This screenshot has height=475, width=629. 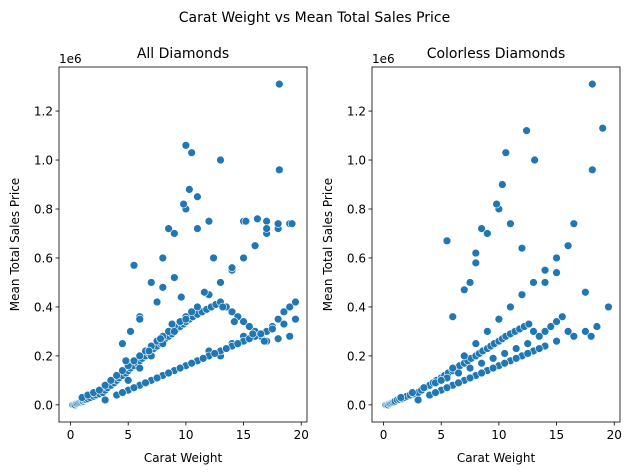 What do you see at coordinates (43, 112) in the screenshot?
I see `y-tick-label: 1.2` at bounding box center [43, 112].